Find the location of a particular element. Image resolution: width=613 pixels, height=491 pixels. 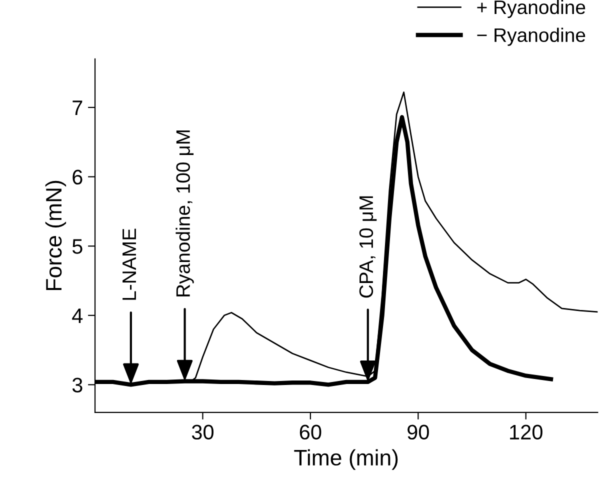

y-tick-label: 7 is located at coordinates (77, 107).